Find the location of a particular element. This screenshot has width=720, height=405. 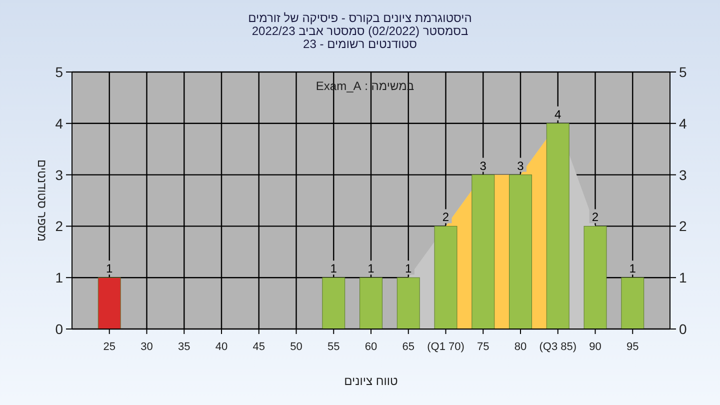

x-tick-label: 65 is located at coordinates (408, 347).